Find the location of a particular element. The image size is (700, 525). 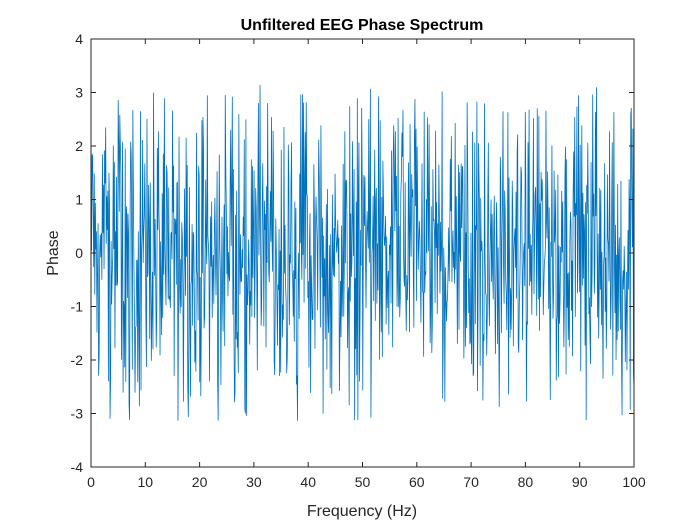

y-tick-label: -4 is located at coordinates (77, 467).